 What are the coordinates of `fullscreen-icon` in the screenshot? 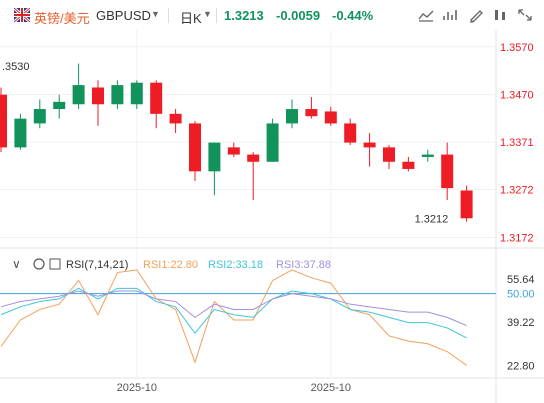 It's located at (525, 15).